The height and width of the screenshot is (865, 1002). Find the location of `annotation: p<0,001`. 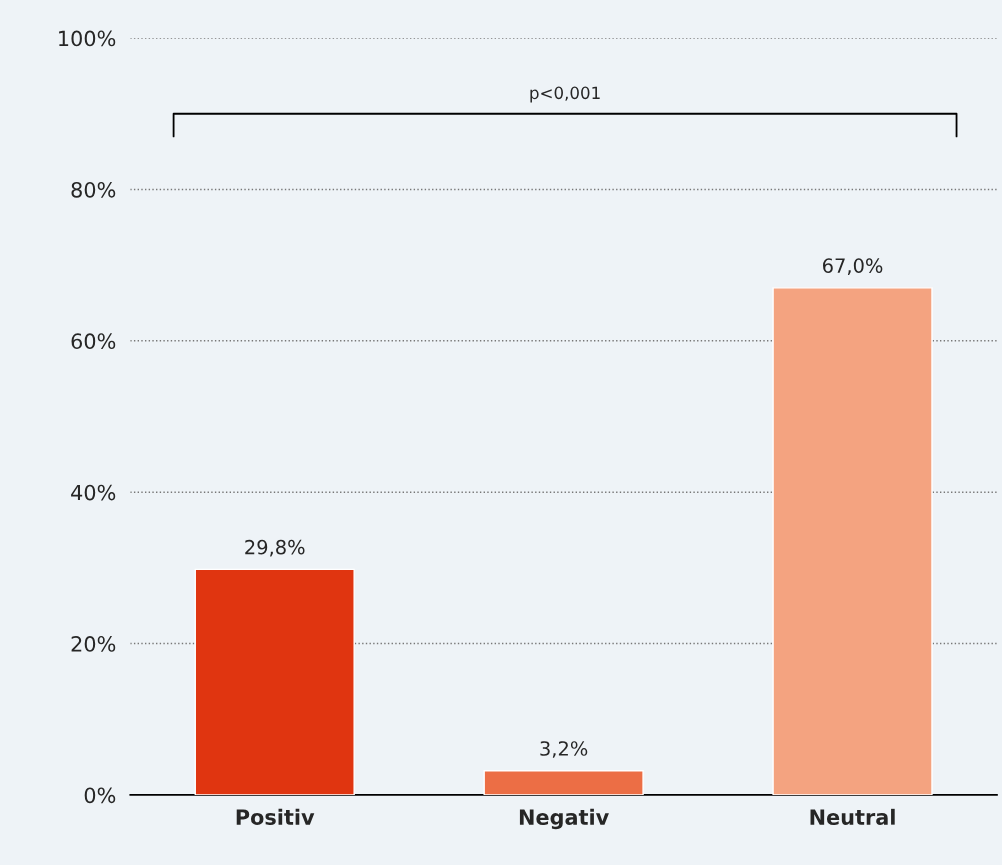

annotation: p<0,001 is located at coordinates (565, 94).